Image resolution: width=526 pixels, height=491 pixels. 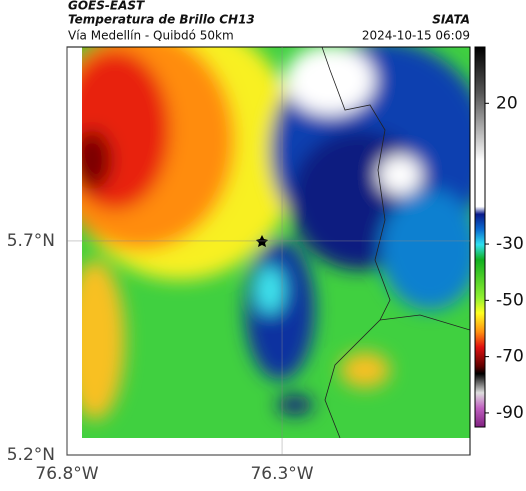 I want to click on x-tick-label: 76.3°W, so click(x=281, y=474).